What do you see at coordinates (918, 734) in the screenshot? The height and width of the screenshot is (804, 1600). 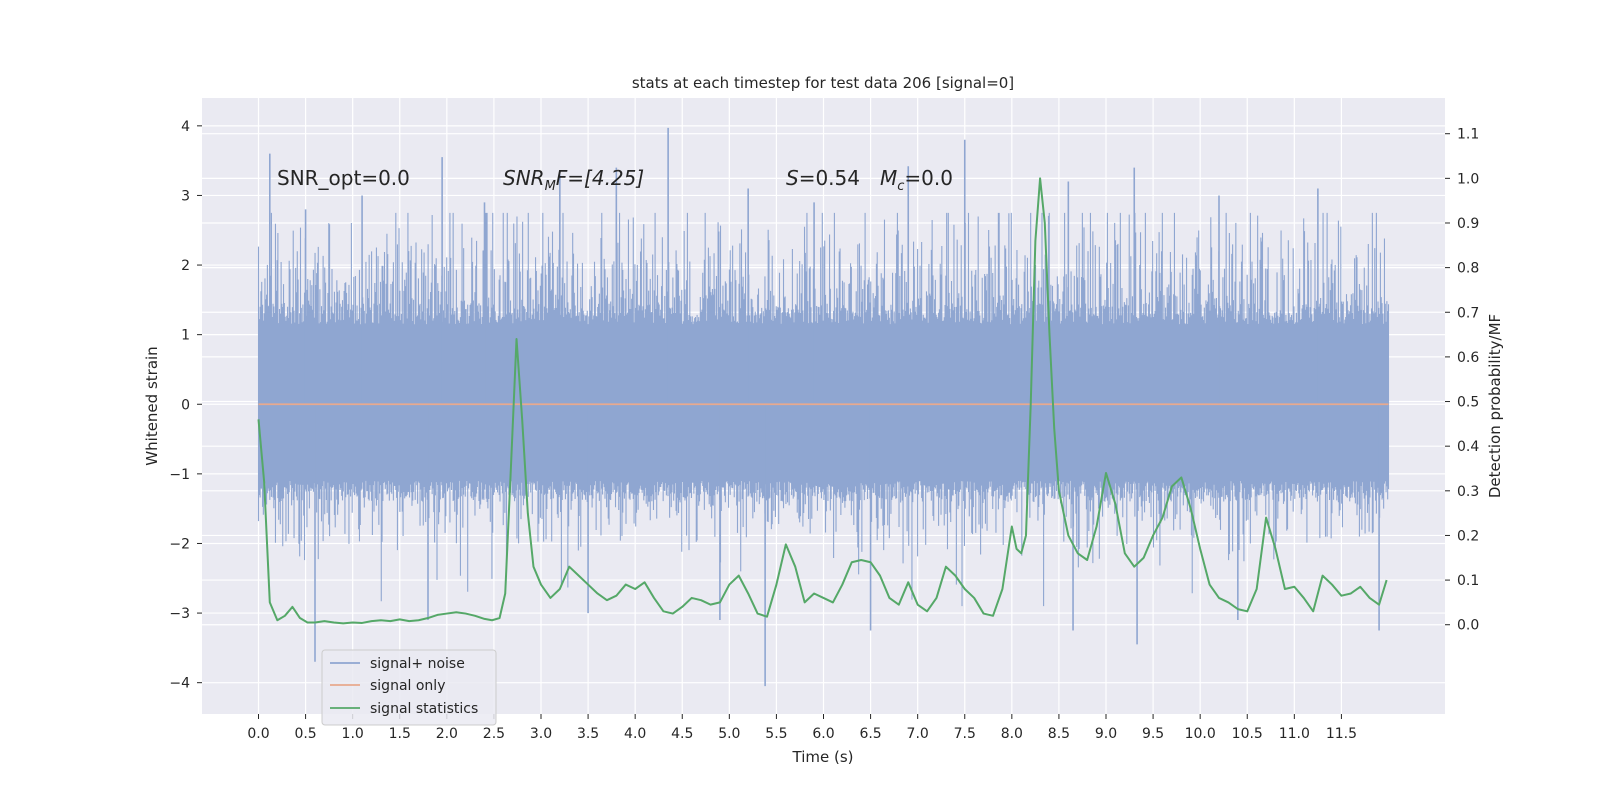 I see `x-tick-label: 7.0` at bounding box center [918, 734].